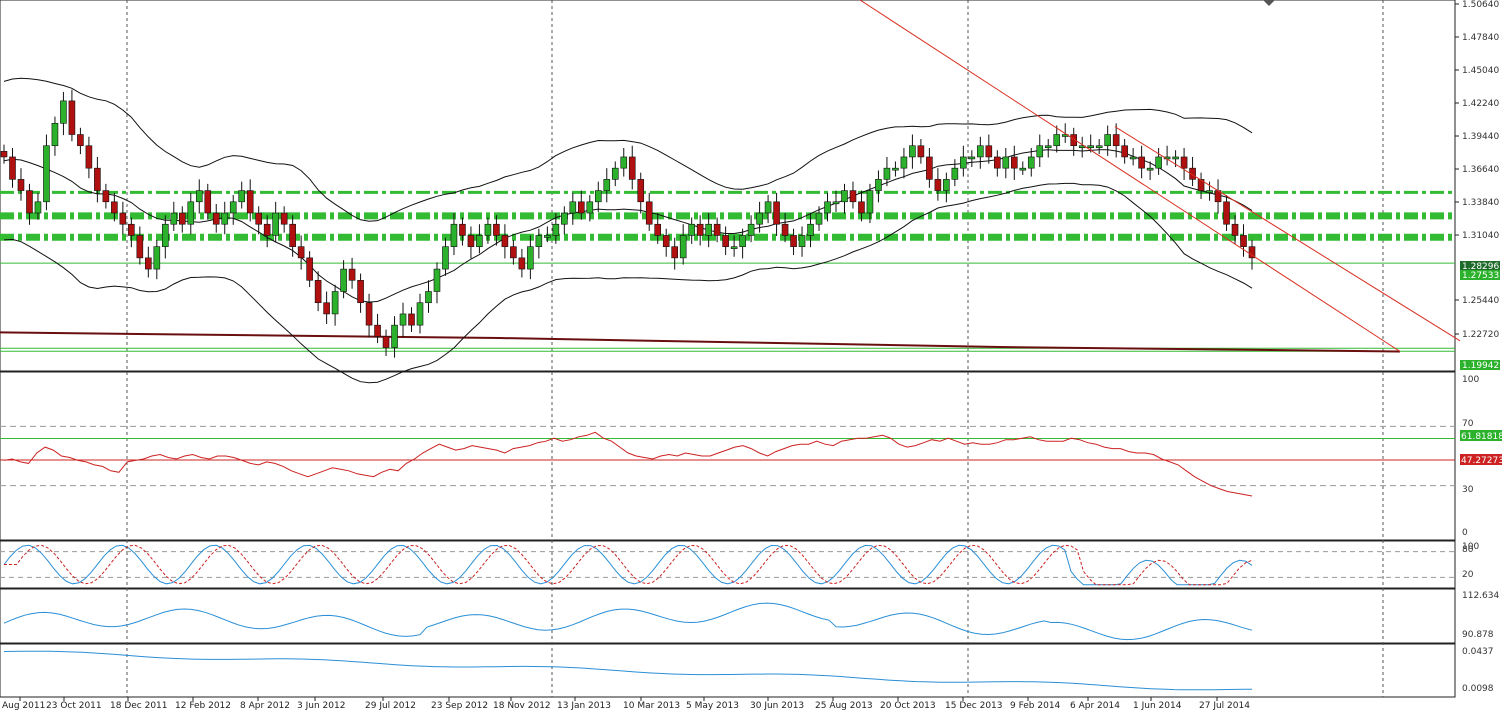  I want to click on time-label: Aug 2011, so click(23, 706).